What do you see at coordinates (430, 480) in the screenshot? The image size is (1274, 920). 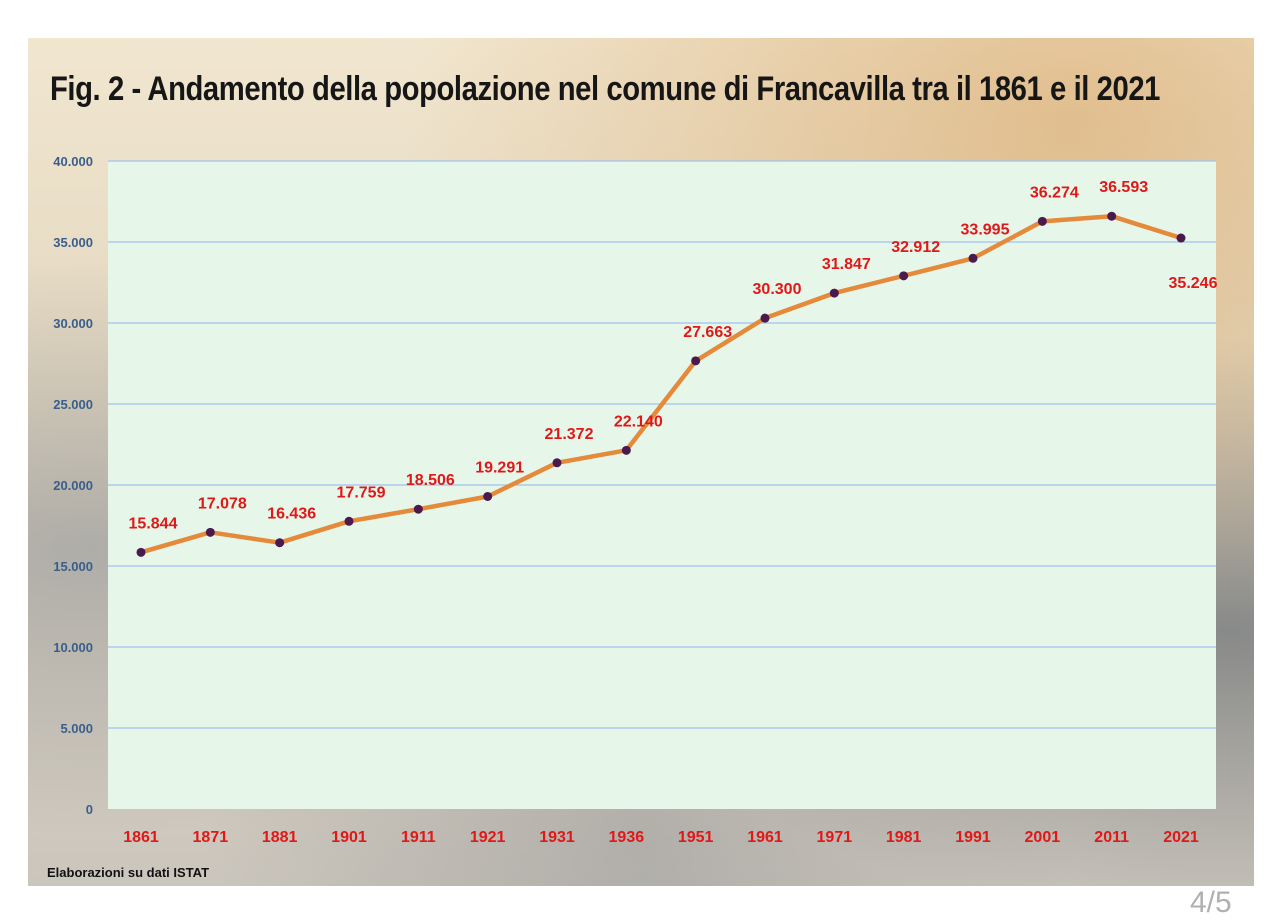 I see `data-label: 18.506` at bounding box center [430, 480].